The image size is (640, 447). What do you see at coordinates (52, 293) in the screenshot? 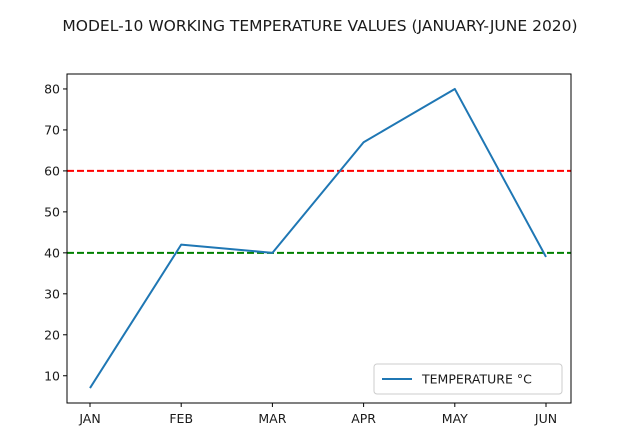
I see `y-tick-label: 30` at bounding box center [52, 293].